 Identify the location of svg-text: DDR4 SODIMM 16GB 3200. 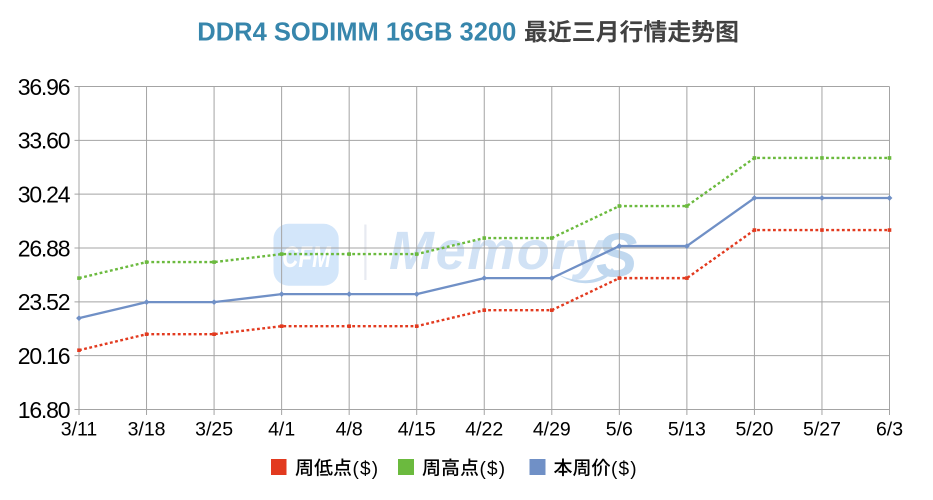
(356, 32).